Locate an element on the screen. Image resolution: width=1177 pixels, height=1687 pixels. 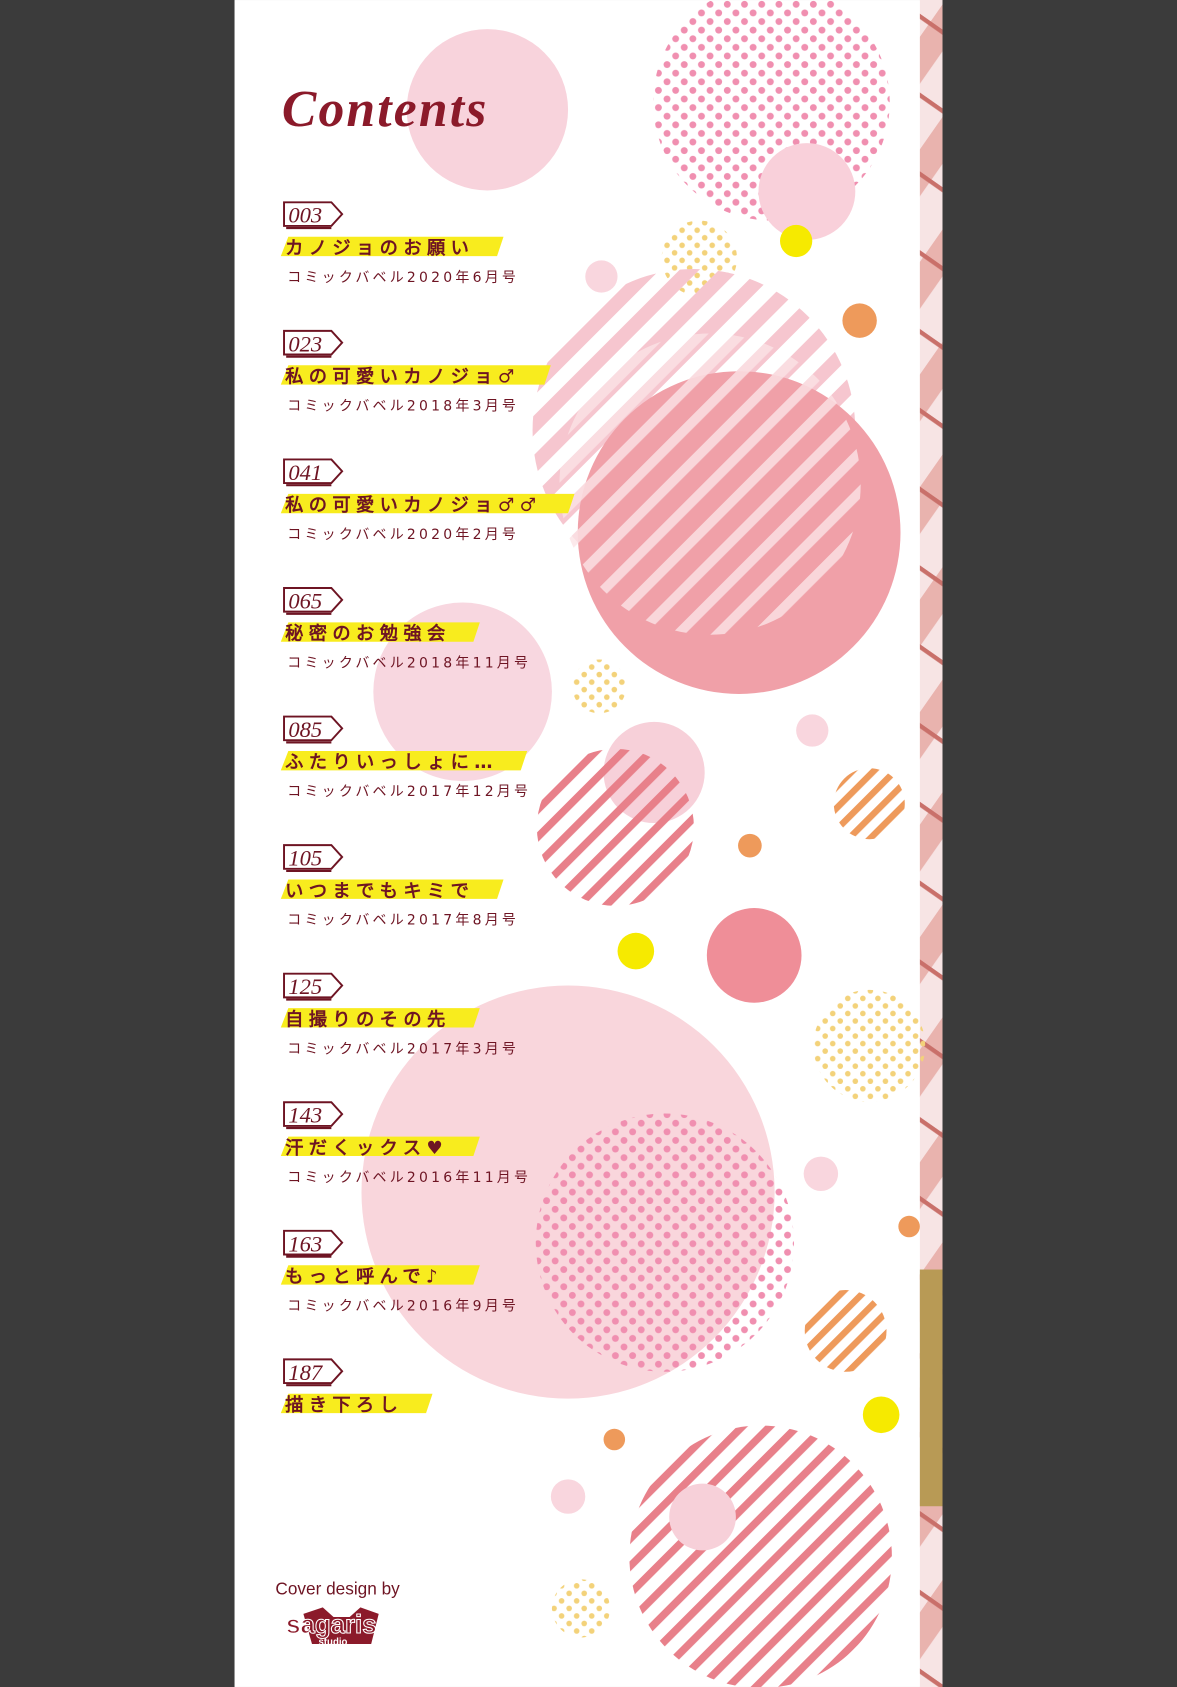
page-number: 187 is located at coordinates (306, 1372).